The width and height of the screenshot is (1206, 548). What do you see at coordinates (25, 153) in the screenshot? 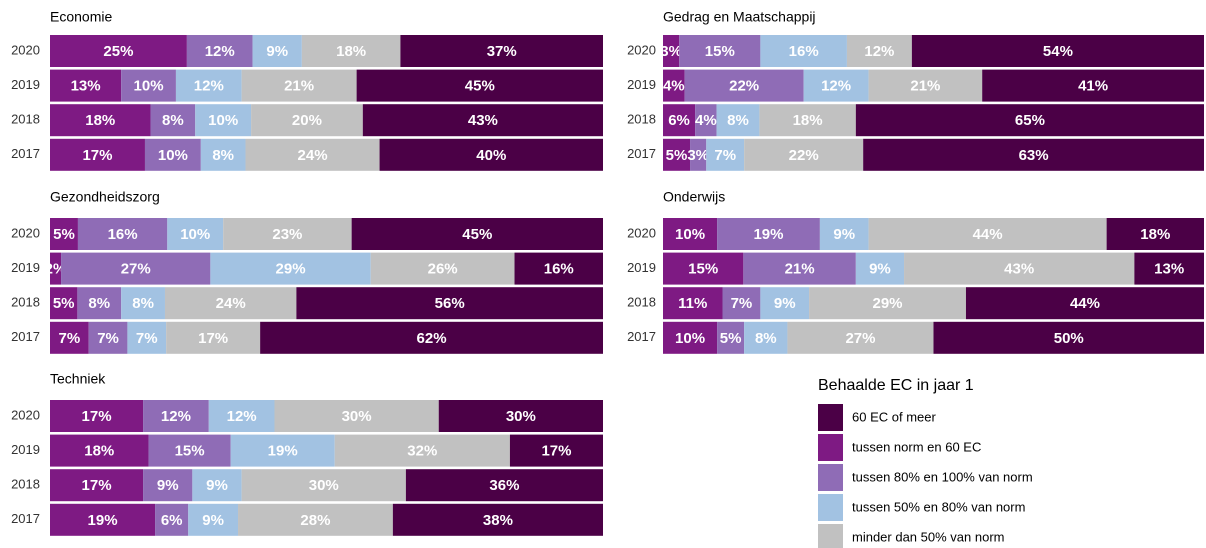
I see `y-tick-label: 2017` at bounding box center [25, 153].